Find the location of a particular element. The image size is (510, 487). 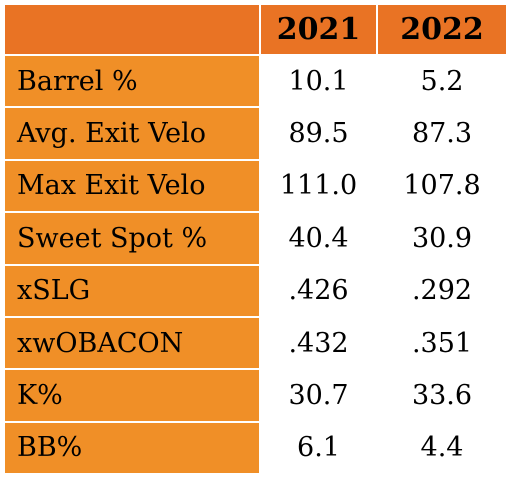

table-row: BB% 6.1 4.4 is located at coordinates (255, 448).